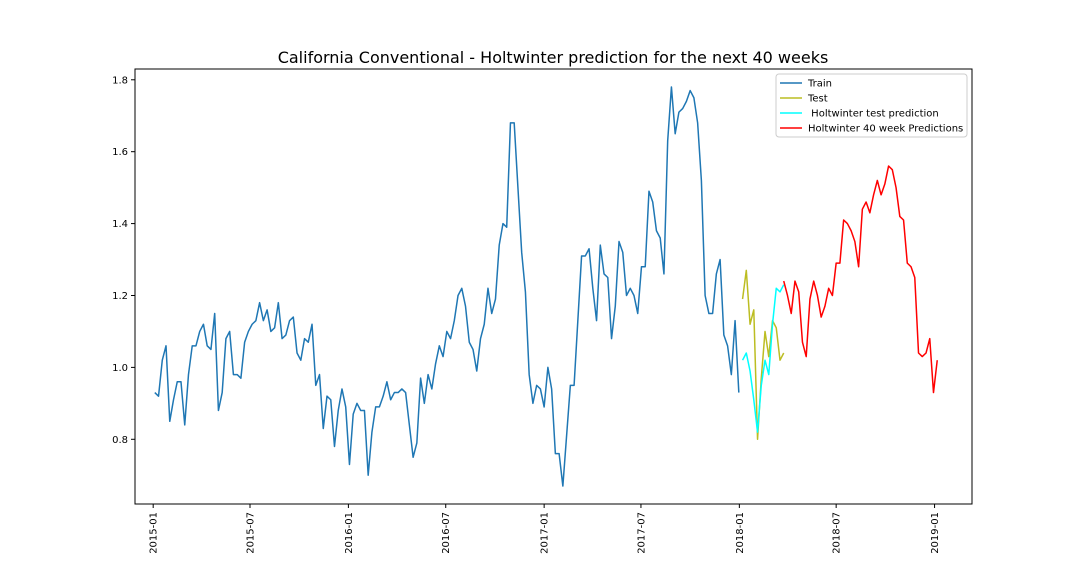 The height and width of the screenshot is (576, 1080). I want to click on x-tick-label: 2016-01, so click(349, 533).